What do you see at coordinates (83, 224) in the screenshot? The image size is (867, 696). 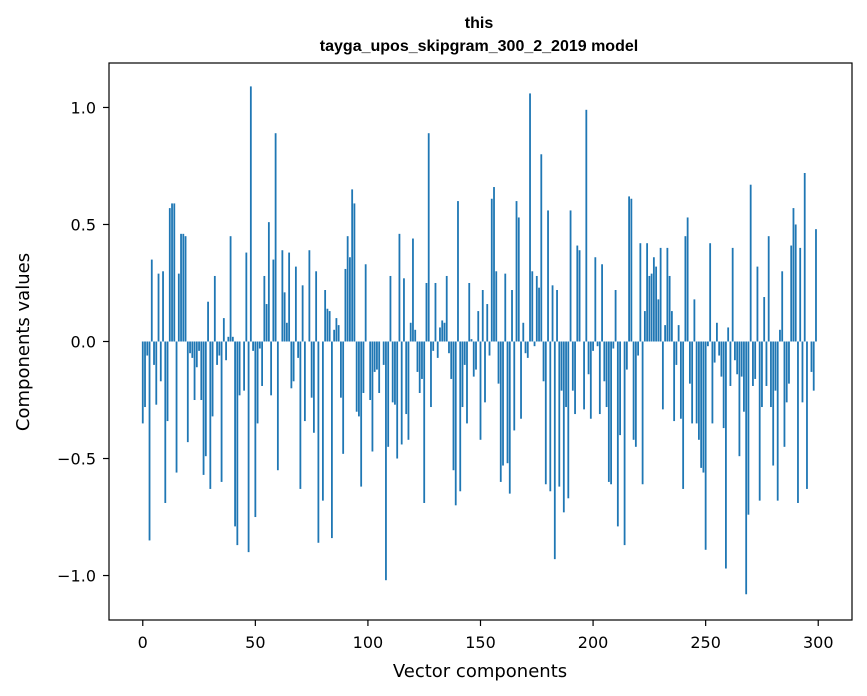 I see `y-tick-label-3: 0.5` at bounding box center [83, 224].